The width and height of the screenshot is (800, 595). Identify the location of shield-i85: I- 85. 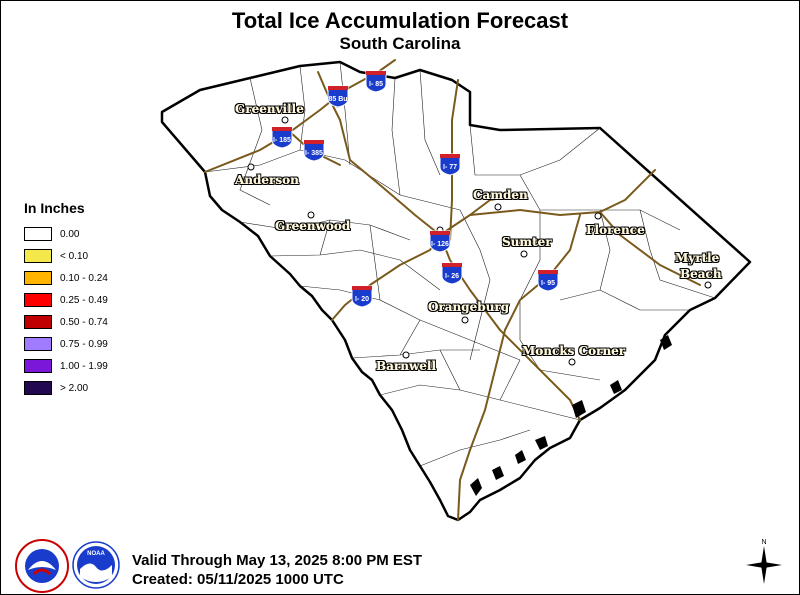
(376, 81).